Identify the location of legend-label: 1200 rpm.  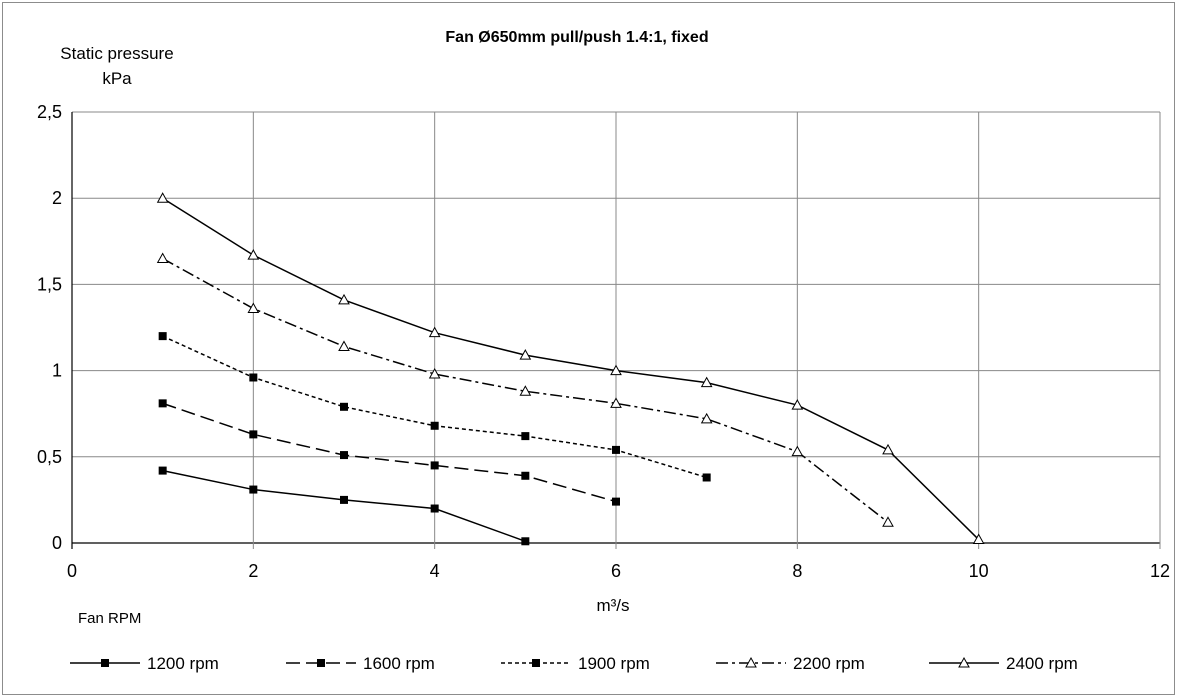
(183, 663).